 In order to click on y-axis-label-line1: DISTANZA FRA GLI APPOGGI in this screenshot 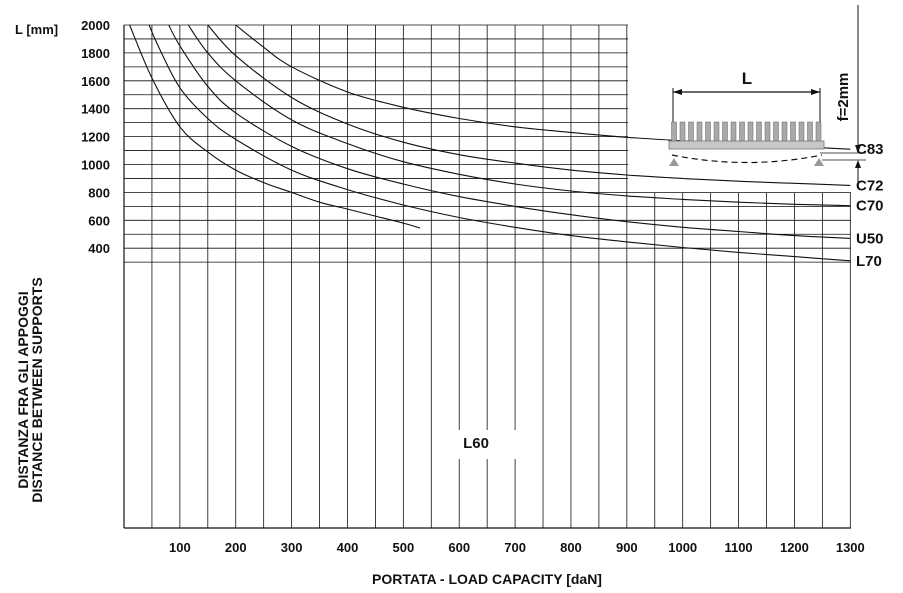, I will do `click(23, 389)`.